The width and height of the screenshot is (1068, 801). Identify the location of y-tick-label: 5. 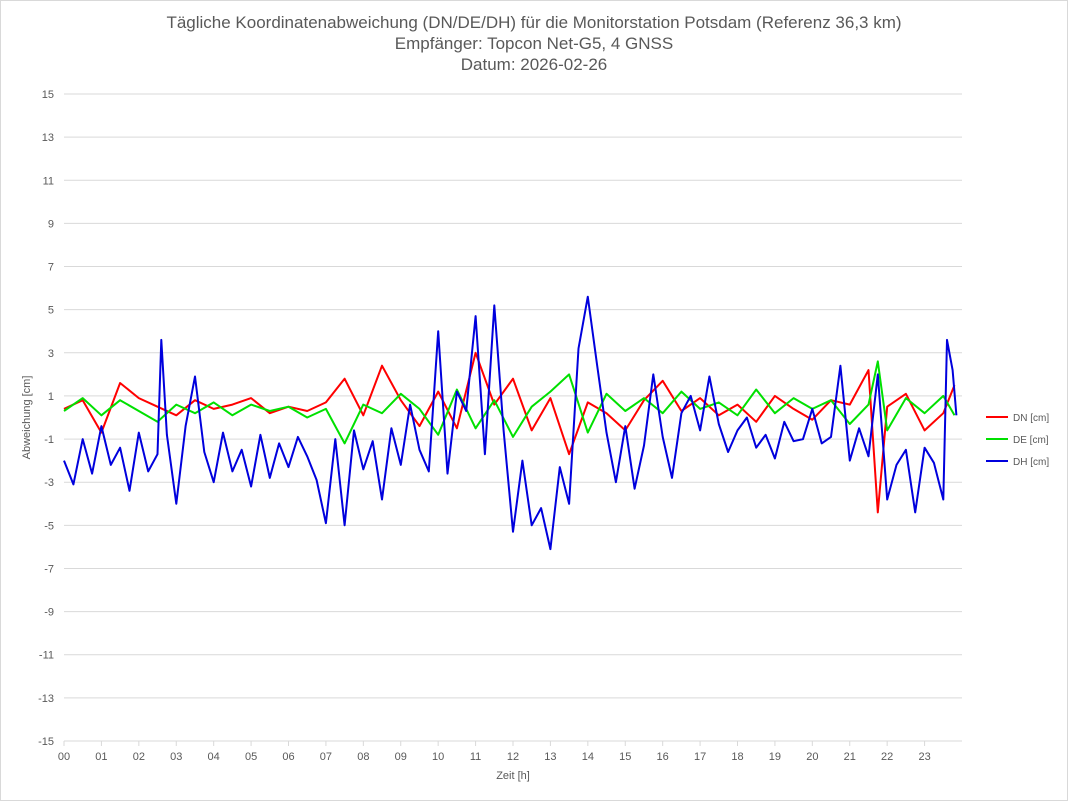
(51, 311).